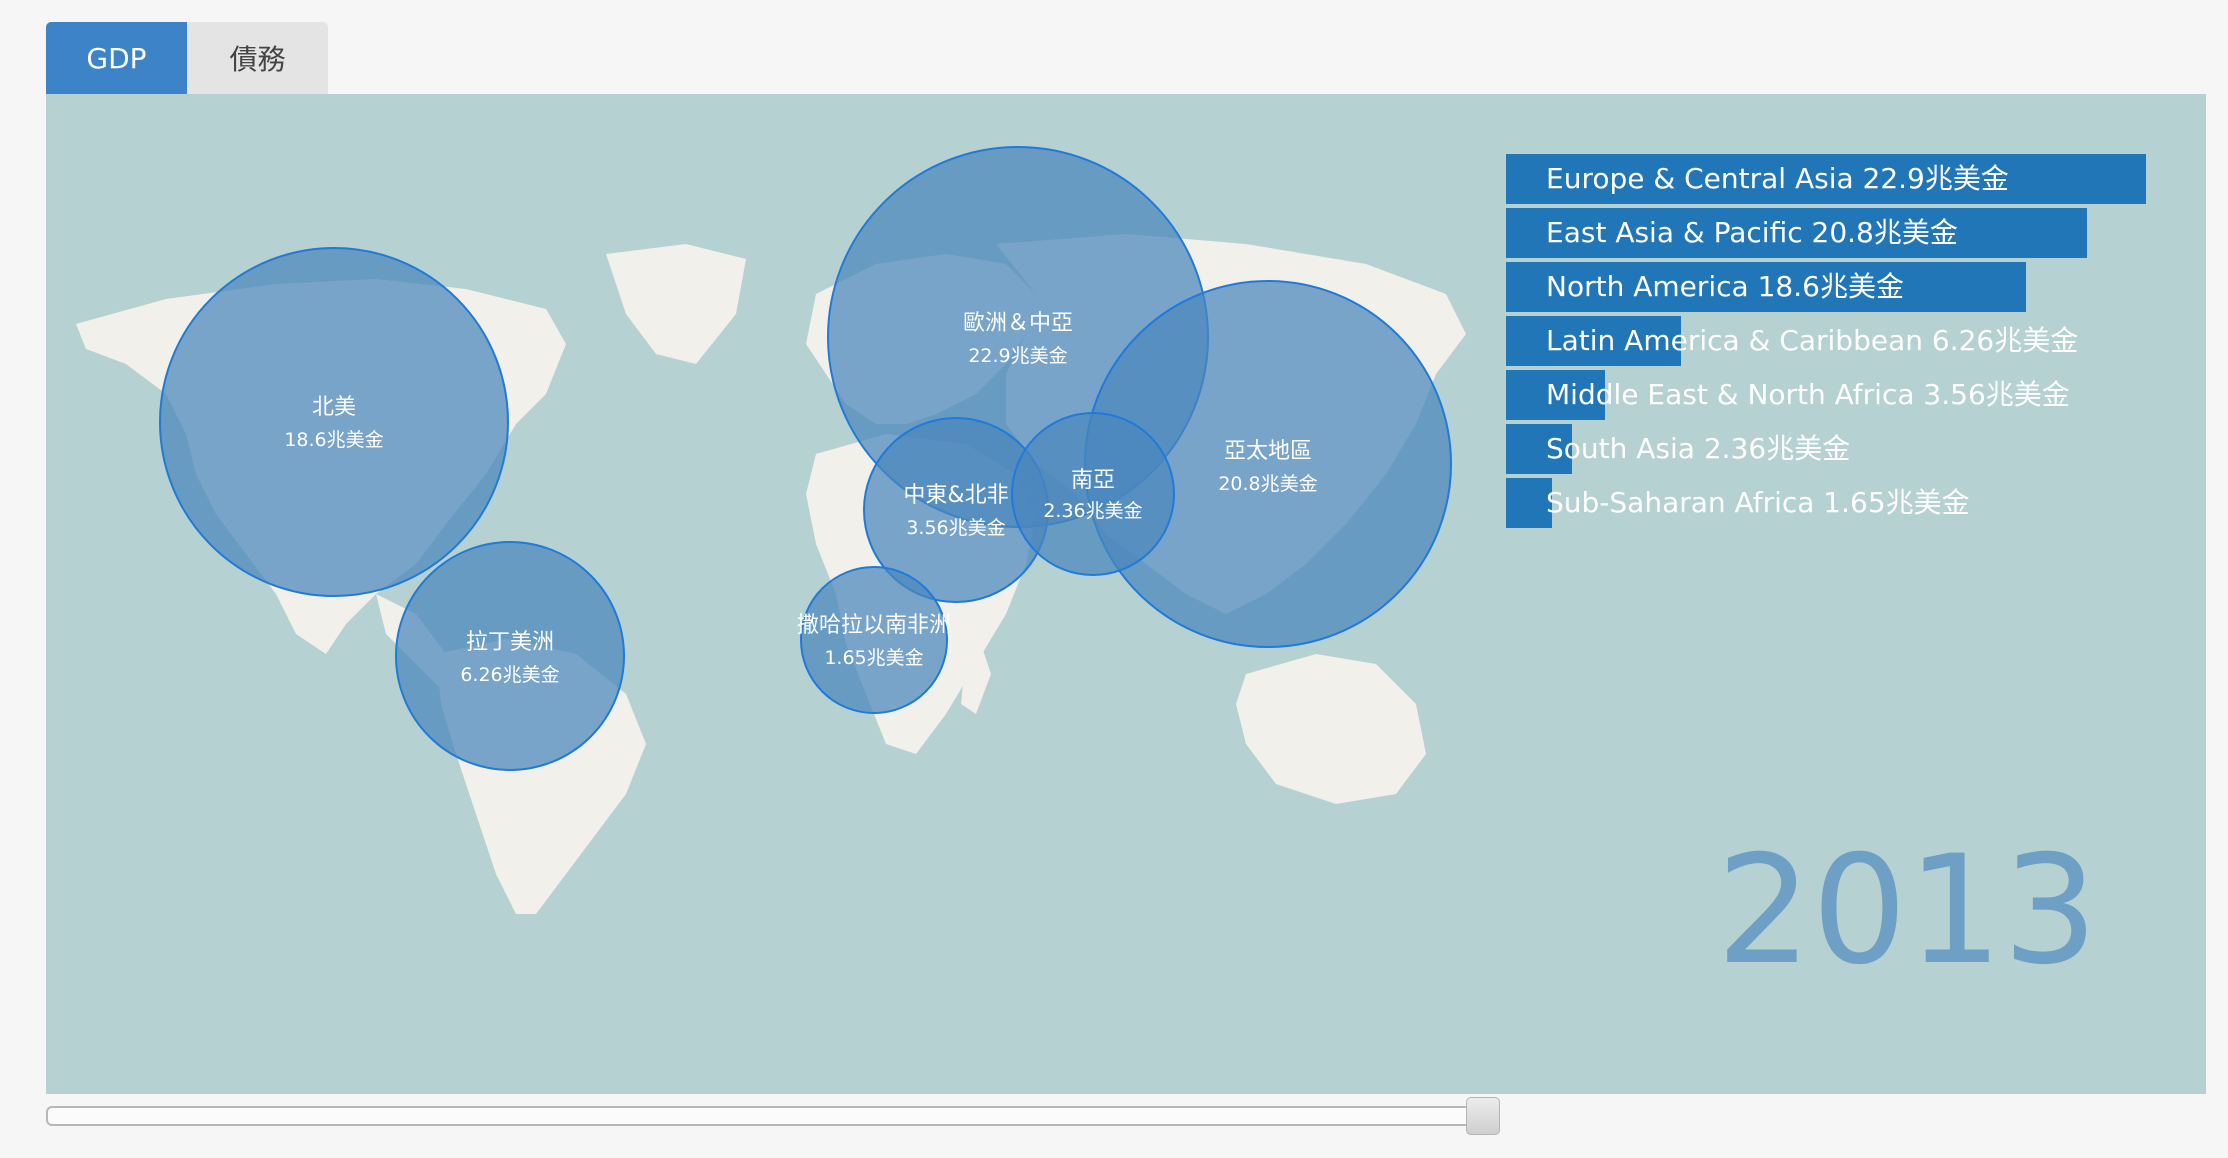  Describe the element at coordinates (1017, 356) in the screenshot. I see `bubble-label-value: 22.9兆美金` at that location.